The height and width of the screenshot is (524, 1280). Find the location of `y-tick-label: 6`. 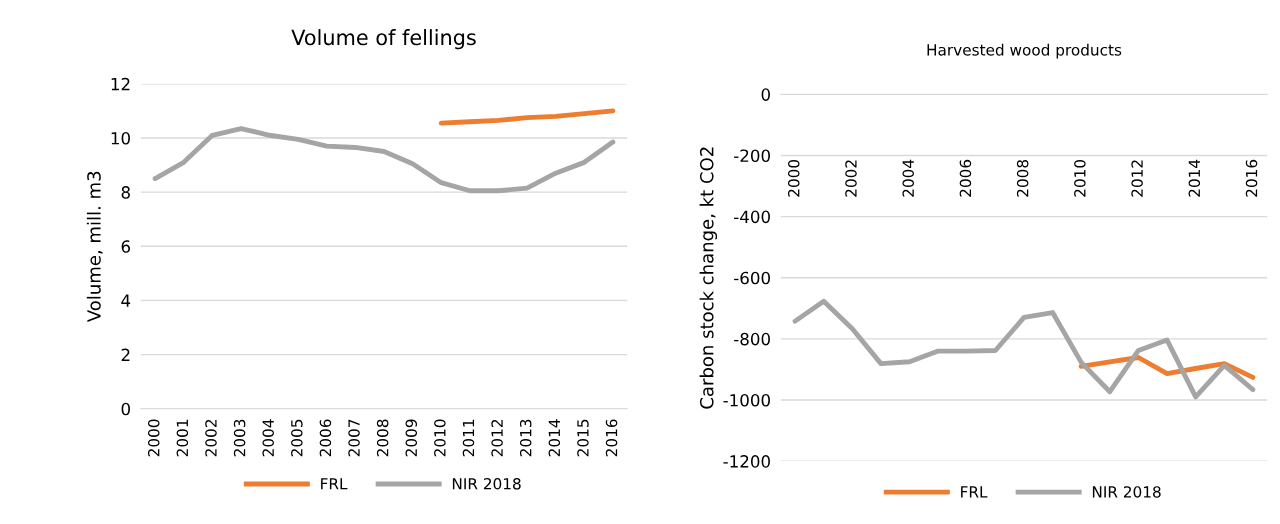

y-tick-label: 6 is located at coordinates (126, 246).